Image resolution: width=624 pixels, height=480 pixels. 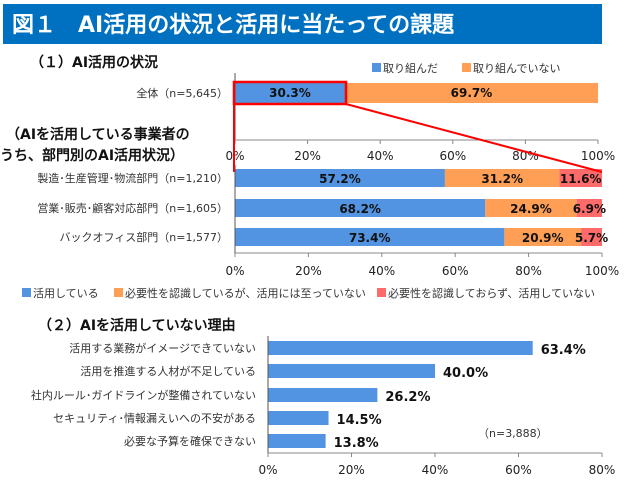 What do you see at coordinates (359, 420) in the screenshot?
I see `data-label: 14.5%` at bounding box center [359, 420].